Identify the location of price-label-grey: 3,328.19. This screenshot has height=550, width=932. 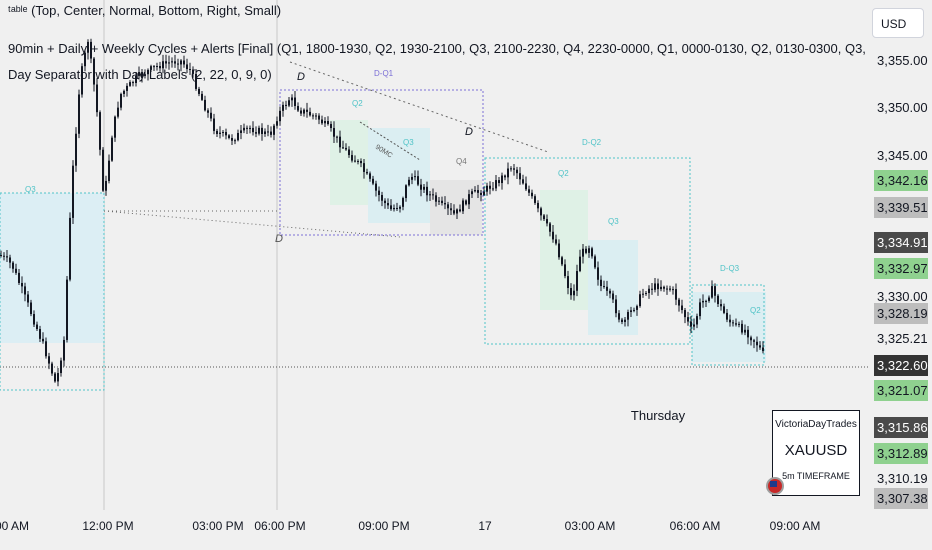
(901, 313).